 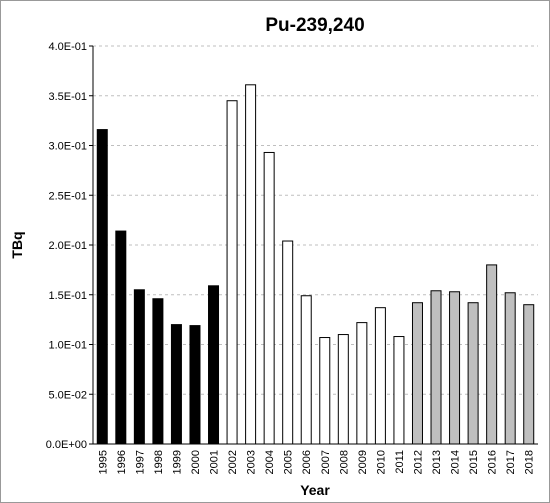 I want to click on x-tick-label: 2011, so click(x=400, y=462).